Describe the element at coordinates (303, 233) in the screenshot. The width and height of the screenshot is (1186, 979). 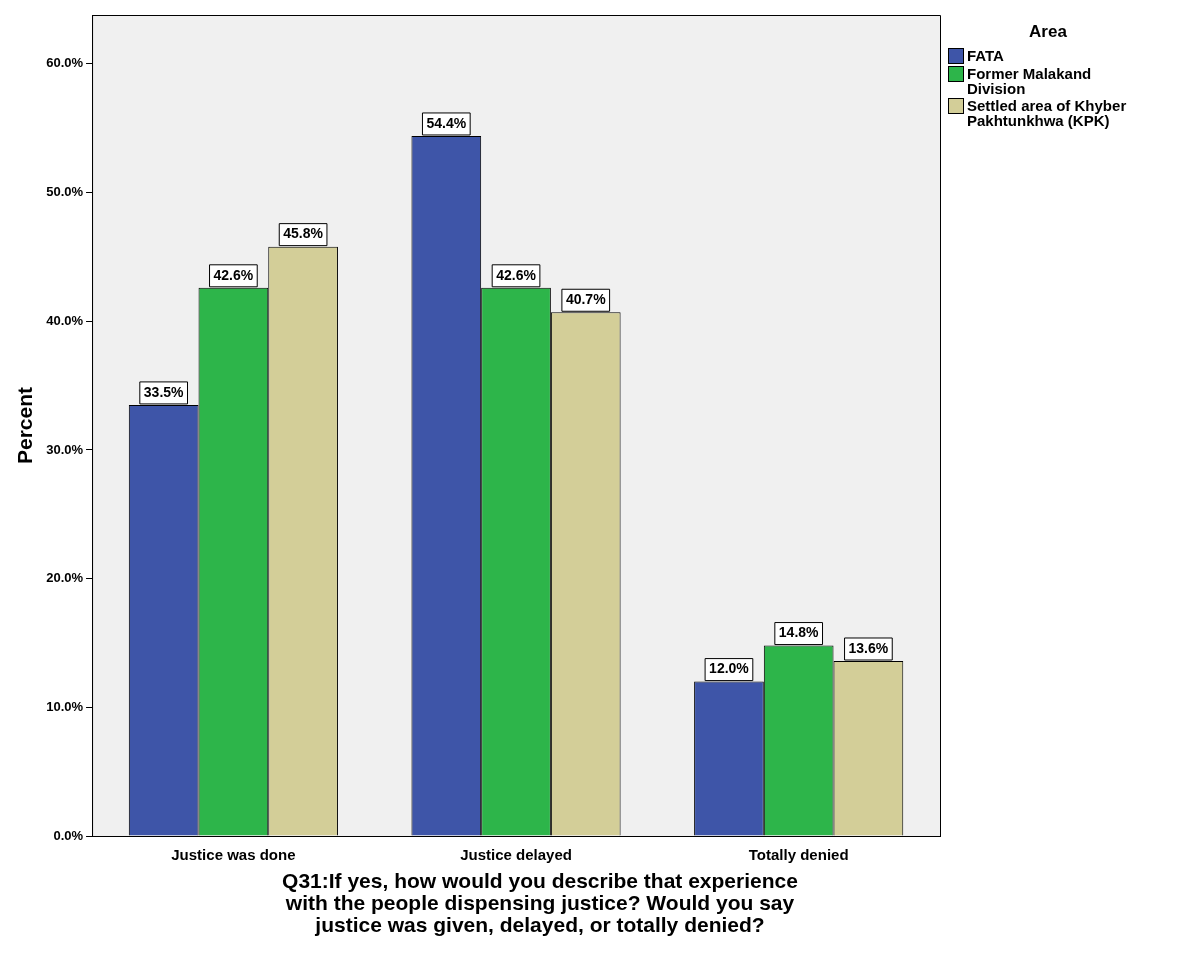
I see `data-label: 45.8%` at that location.